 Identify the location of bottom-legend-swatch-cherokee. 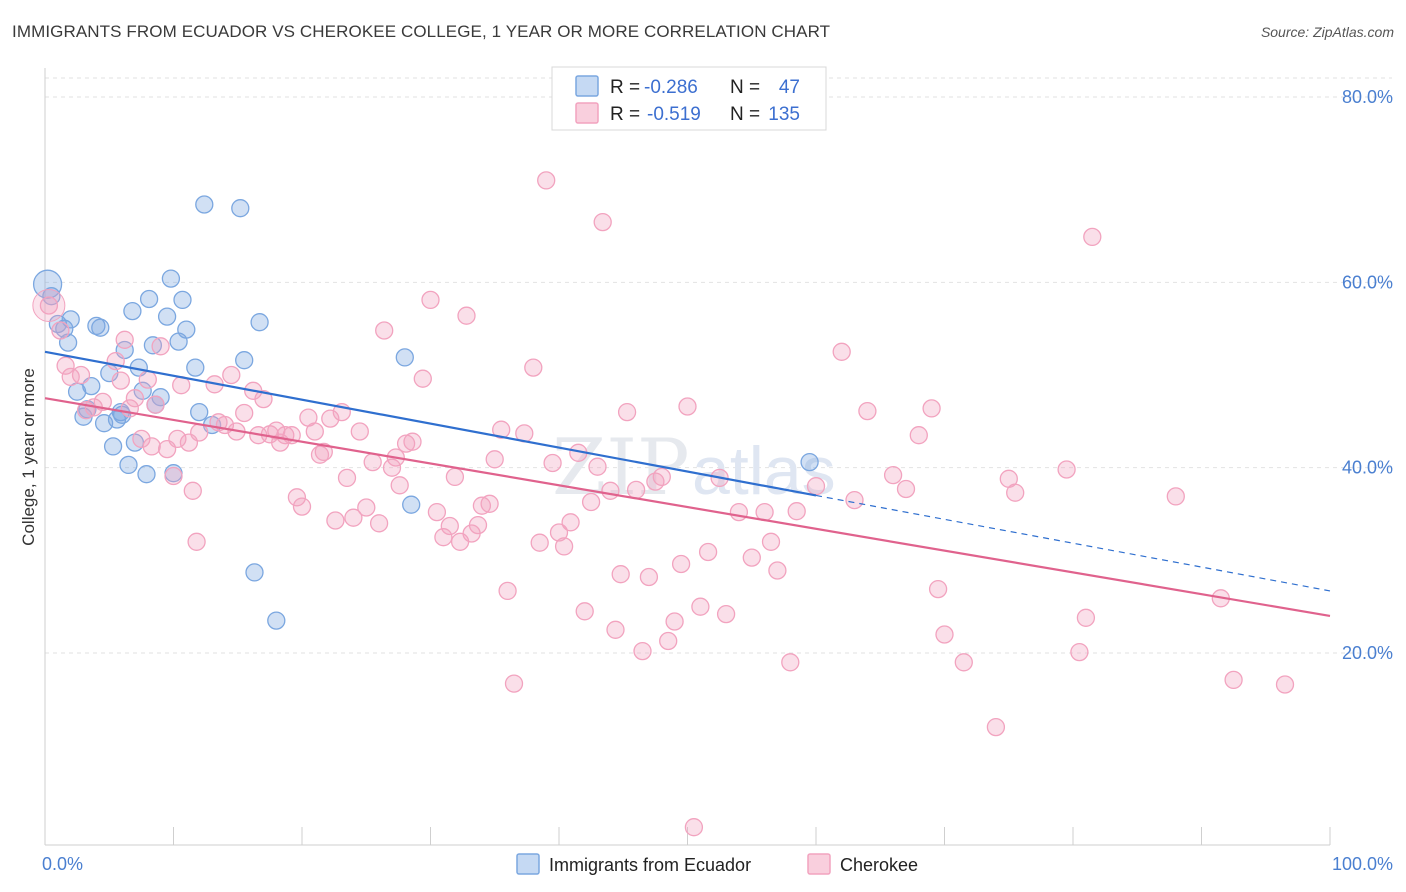
(819, 864).